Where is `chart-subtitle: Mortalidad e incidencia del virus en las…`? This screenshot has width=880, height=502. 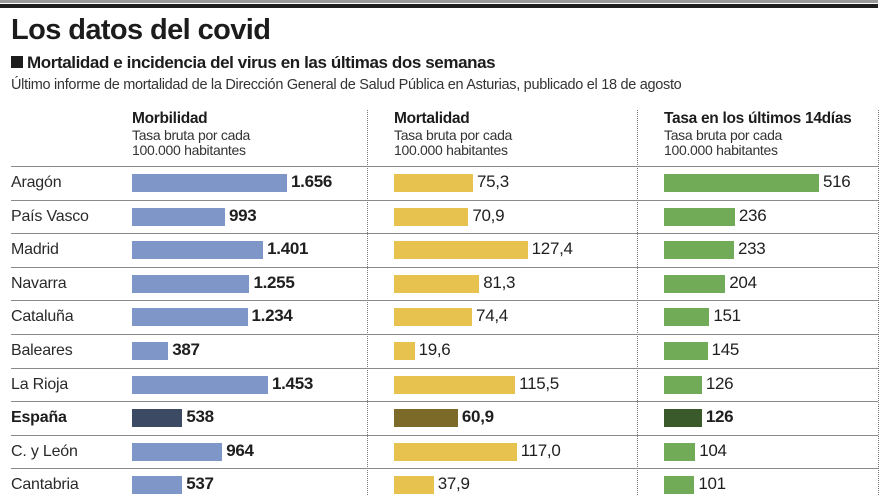
chart-subtitle: Mortalidad e incidencia del virus en las… is located at coordinates (253, 63).